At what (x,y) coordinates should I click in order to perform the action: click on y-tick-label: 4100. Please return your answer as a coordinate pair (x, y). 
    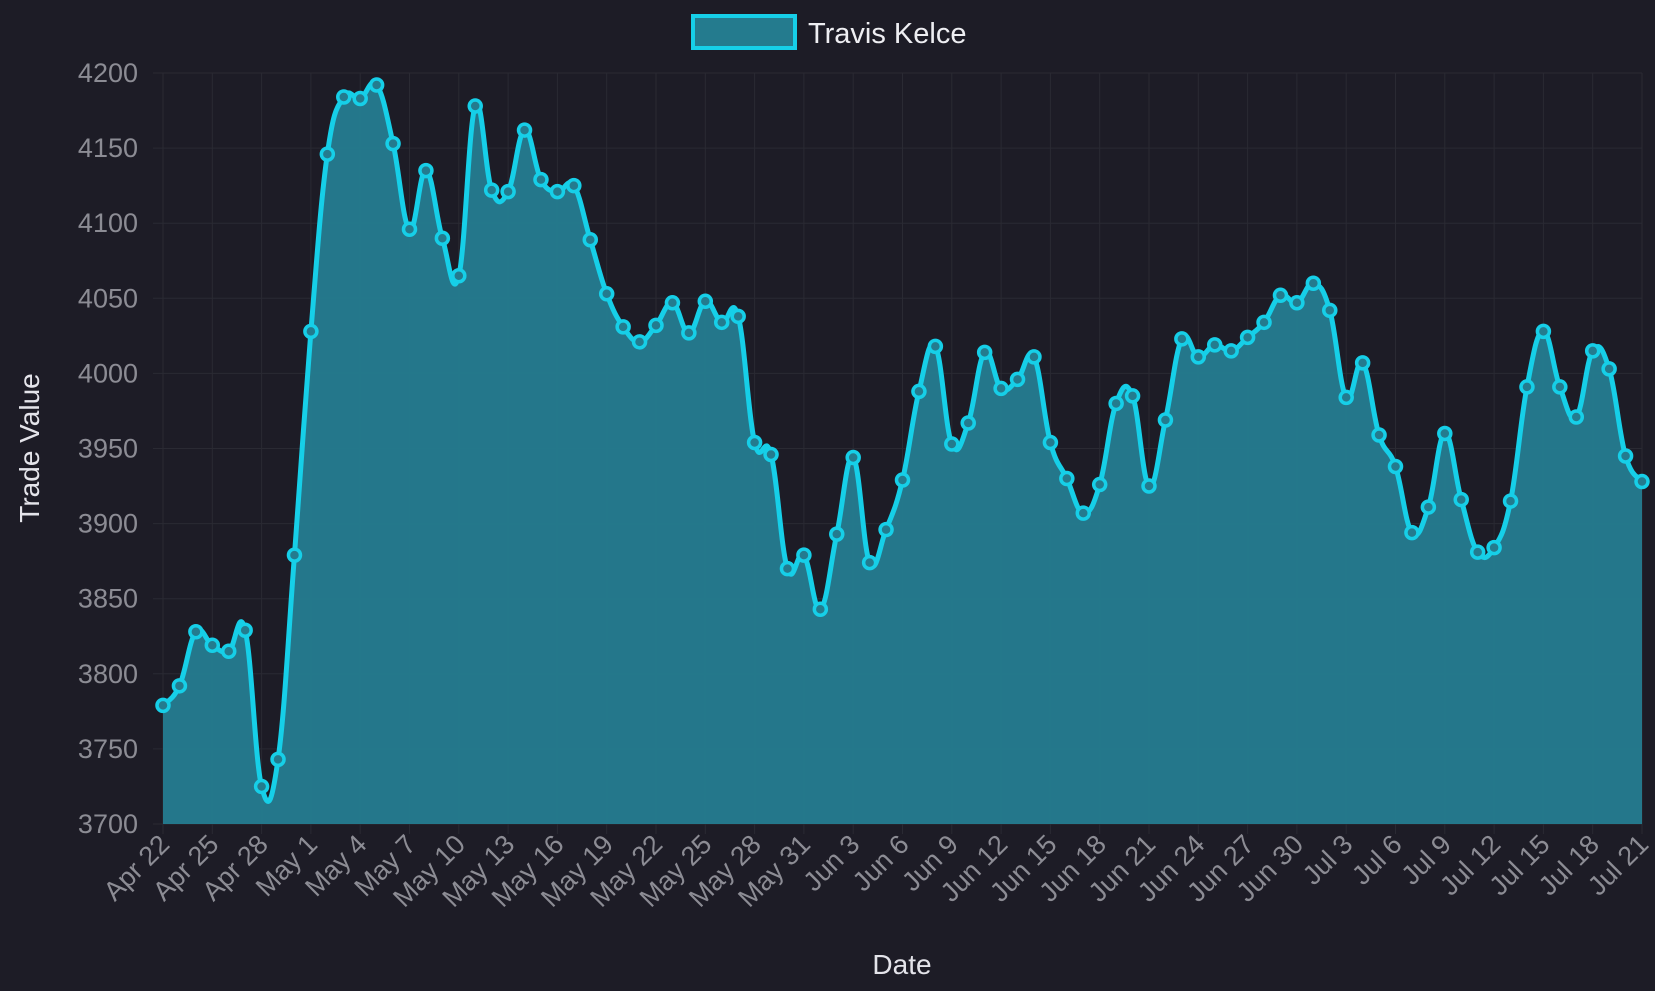
    Looking at the image, I should click on (108, 223).